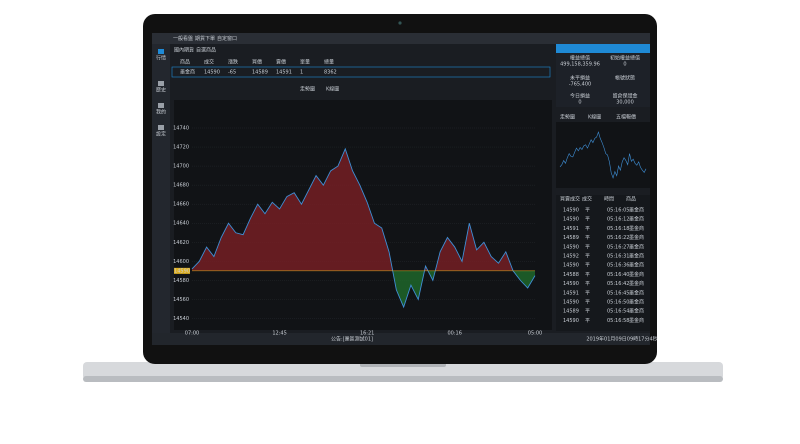  What do you see at coordinates (580, 58) in the screenshot?
I see `account-label: 權益總值` at bounding box center [580, 58].